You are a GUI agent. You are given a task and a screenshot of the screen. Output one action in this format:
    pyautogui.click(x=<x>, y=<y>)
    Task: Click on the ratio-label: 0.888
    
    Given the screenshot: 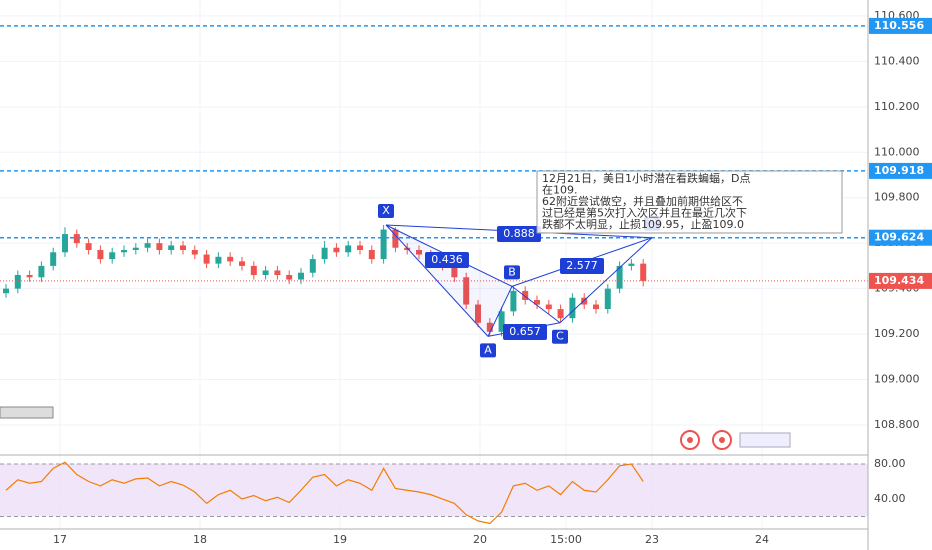 What is the action you would take?
    pyautogui.click(x=519, y=233)
    